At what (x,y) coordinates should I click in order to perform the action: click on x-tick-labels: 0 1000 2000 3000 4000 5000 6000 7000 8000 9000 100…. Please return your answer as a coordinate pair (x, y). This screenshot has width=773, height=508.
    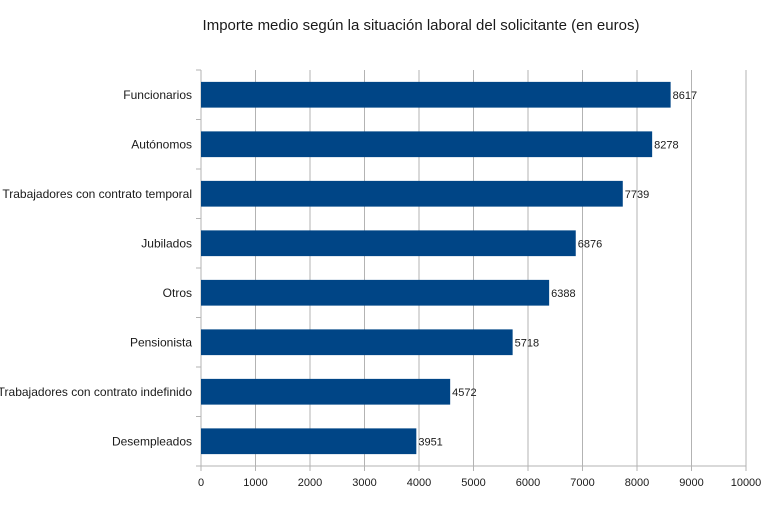
    Looking at the image, I should click on (479, 483).